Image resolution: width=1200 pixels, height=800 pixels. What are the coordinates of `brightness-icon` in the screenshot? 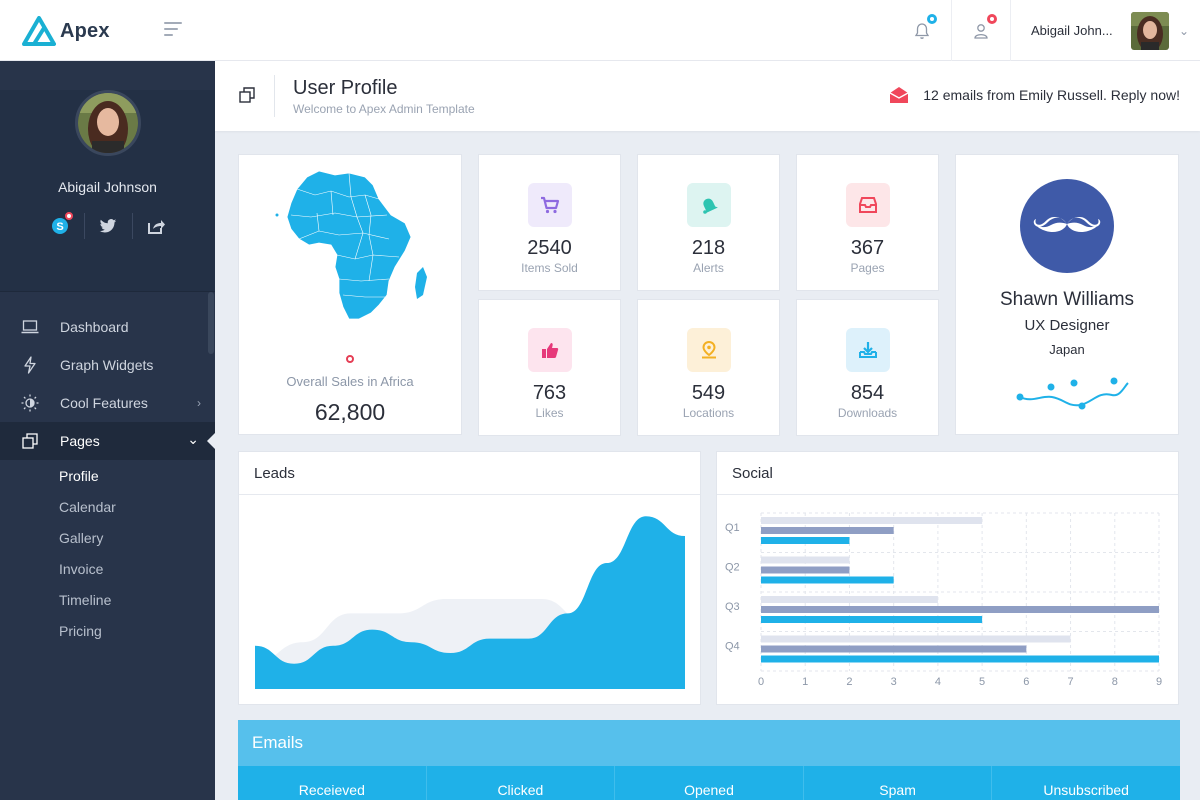 It's located at (30, 403).